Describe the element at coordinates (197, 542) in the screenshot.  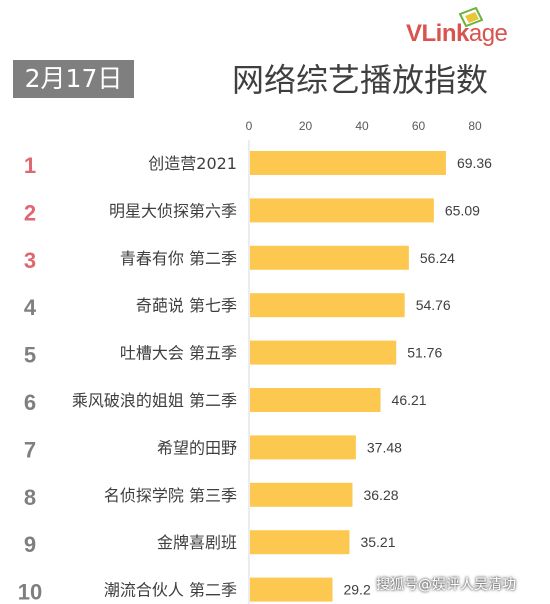
I see `category-label: 金牌喜剧班` at that location.